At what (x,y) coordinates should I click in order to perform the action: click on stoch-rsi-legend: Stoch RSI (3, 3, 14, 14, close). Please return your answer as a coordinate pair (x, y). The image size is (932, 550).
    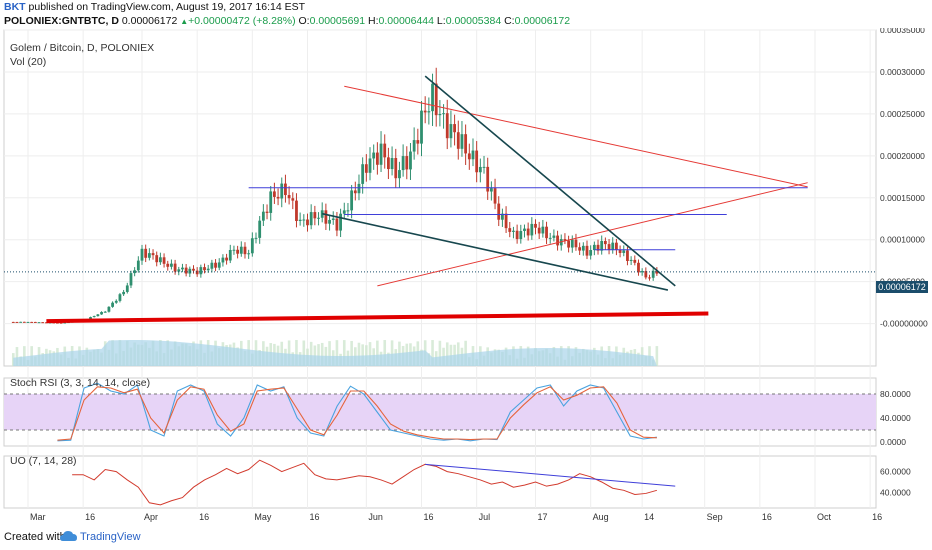
    Looking at the image, I should click on (80, 383).